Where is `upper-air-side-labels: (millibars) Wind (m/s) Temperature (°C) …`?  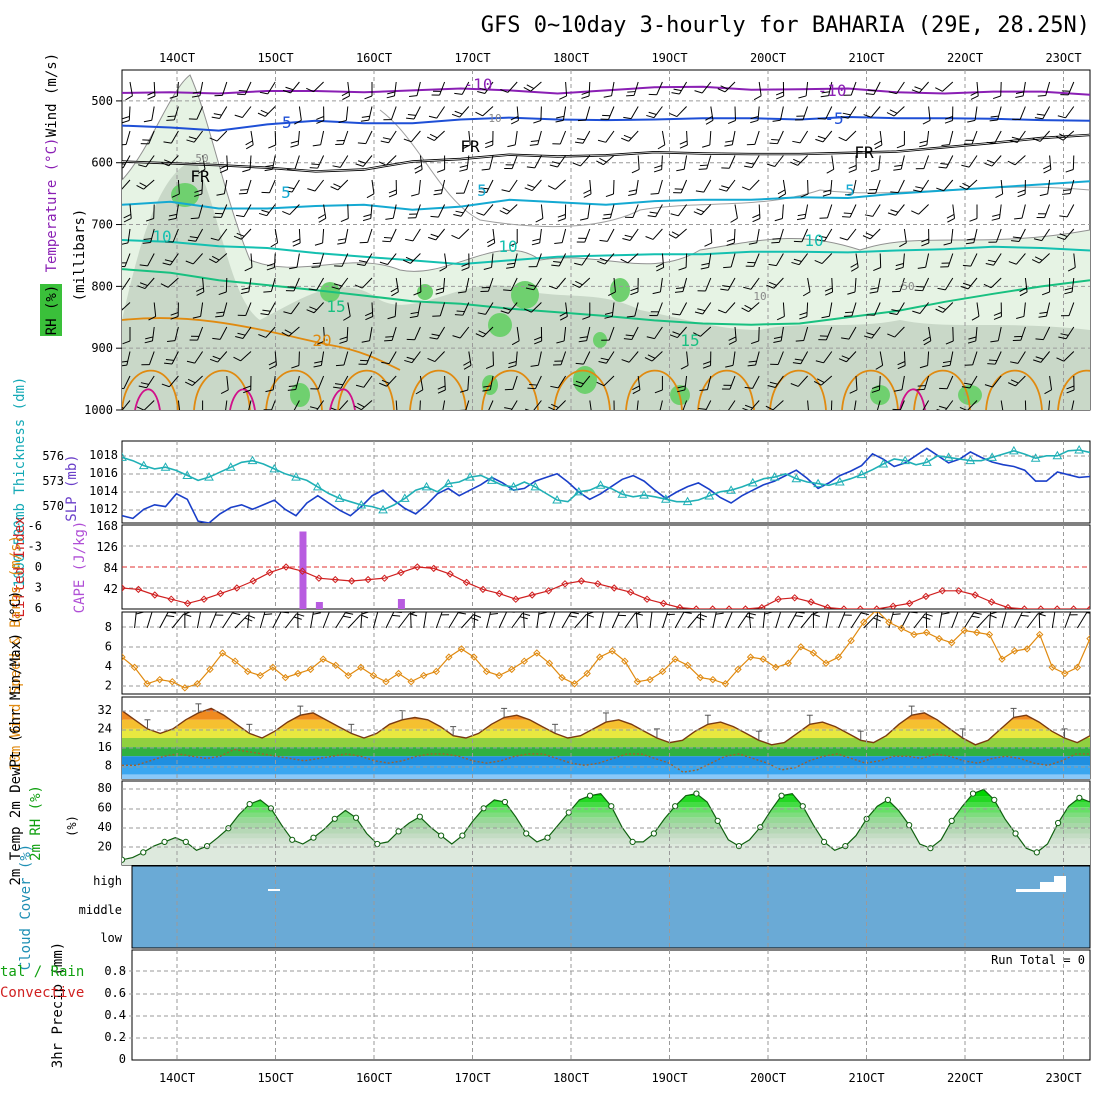 upper-air-side-labels: (millibars) Wind (m/s) Temperature (°C) … is located at coordinates (64, 194).